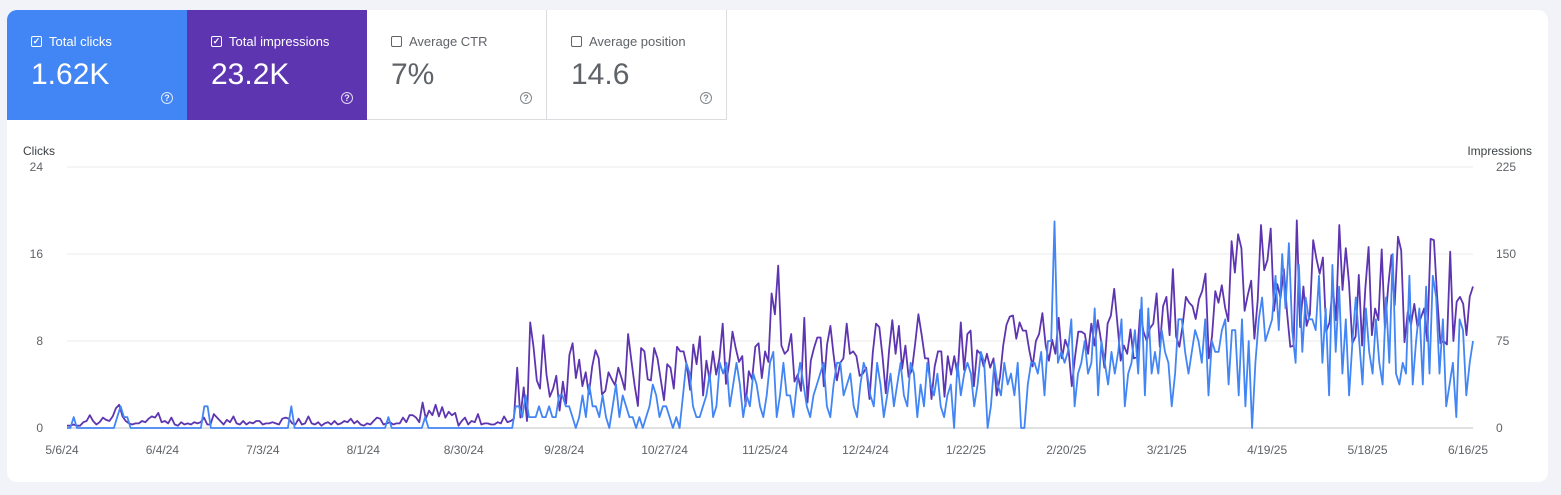 This screenshot has width=1561, height=495. I want to click on y-tick-label: 8, so click(39, 341).